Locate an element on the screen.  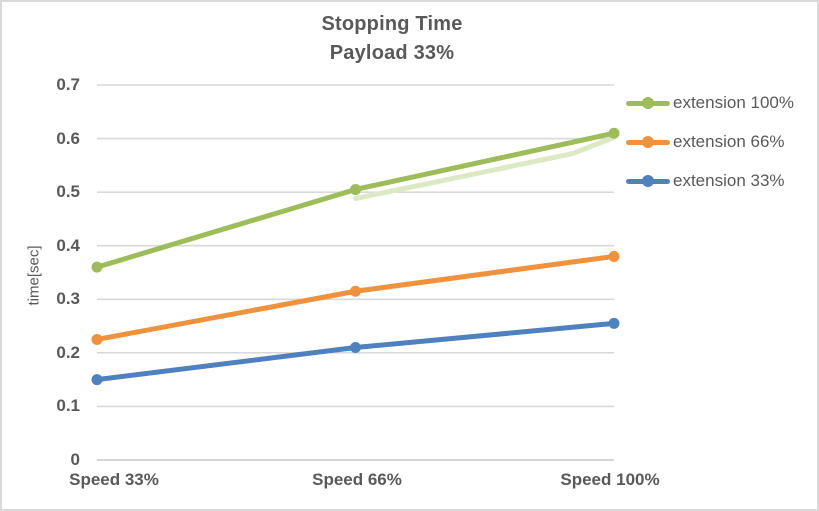
legend-item: extension 33% is located at coordinates (721, 181).